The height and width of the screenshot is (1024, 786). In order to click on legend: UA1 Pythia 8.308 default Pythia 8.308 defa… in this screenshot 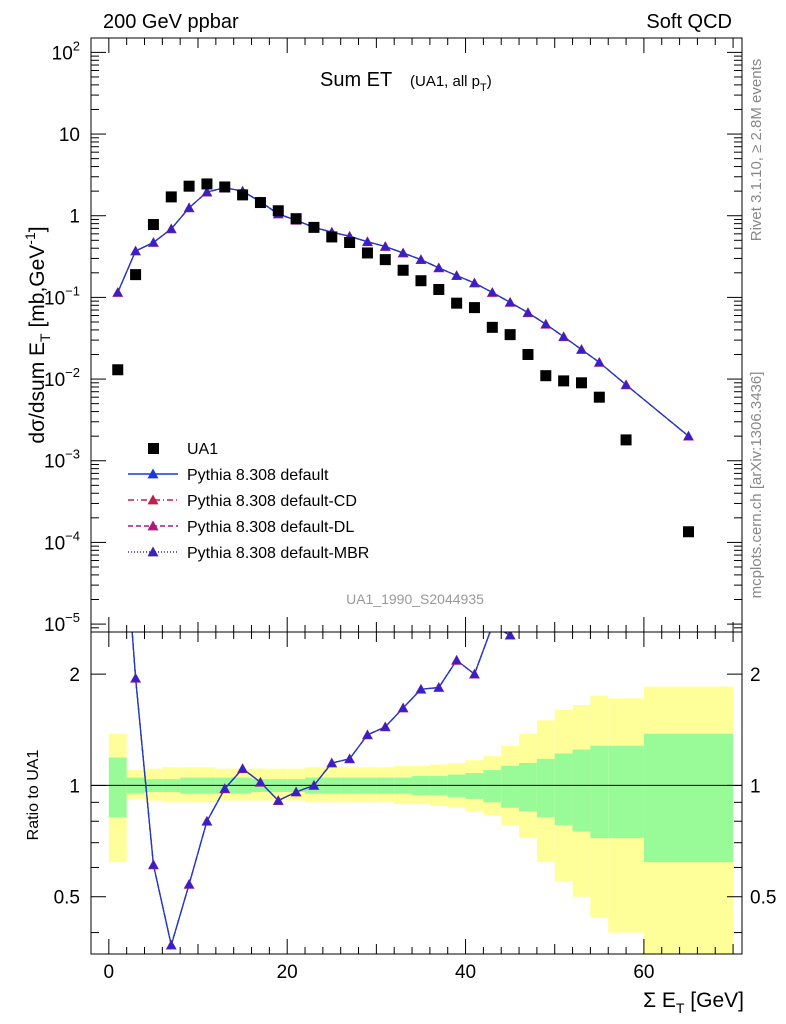, I will do `click(248, 501)`.